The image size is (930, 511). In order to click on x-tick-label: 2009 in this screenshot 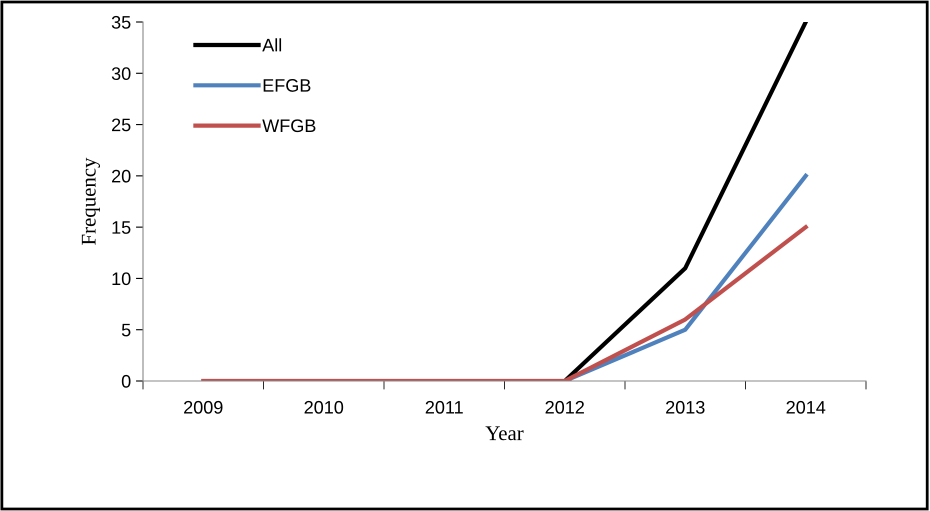, I will do `click(203, 407)`.